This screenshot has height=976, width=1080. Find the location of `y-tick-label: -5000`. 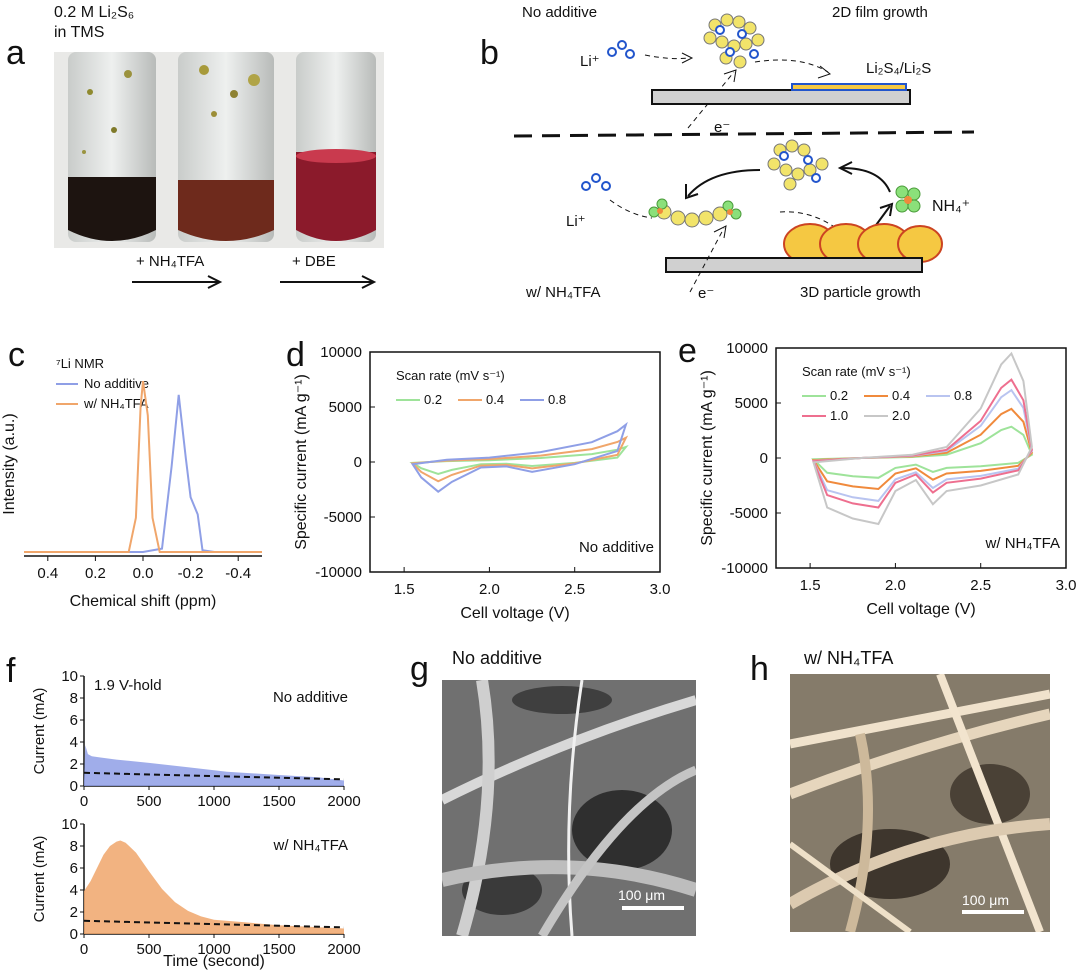

y-tick-label: -5000 is located at coordinates (749, 513).